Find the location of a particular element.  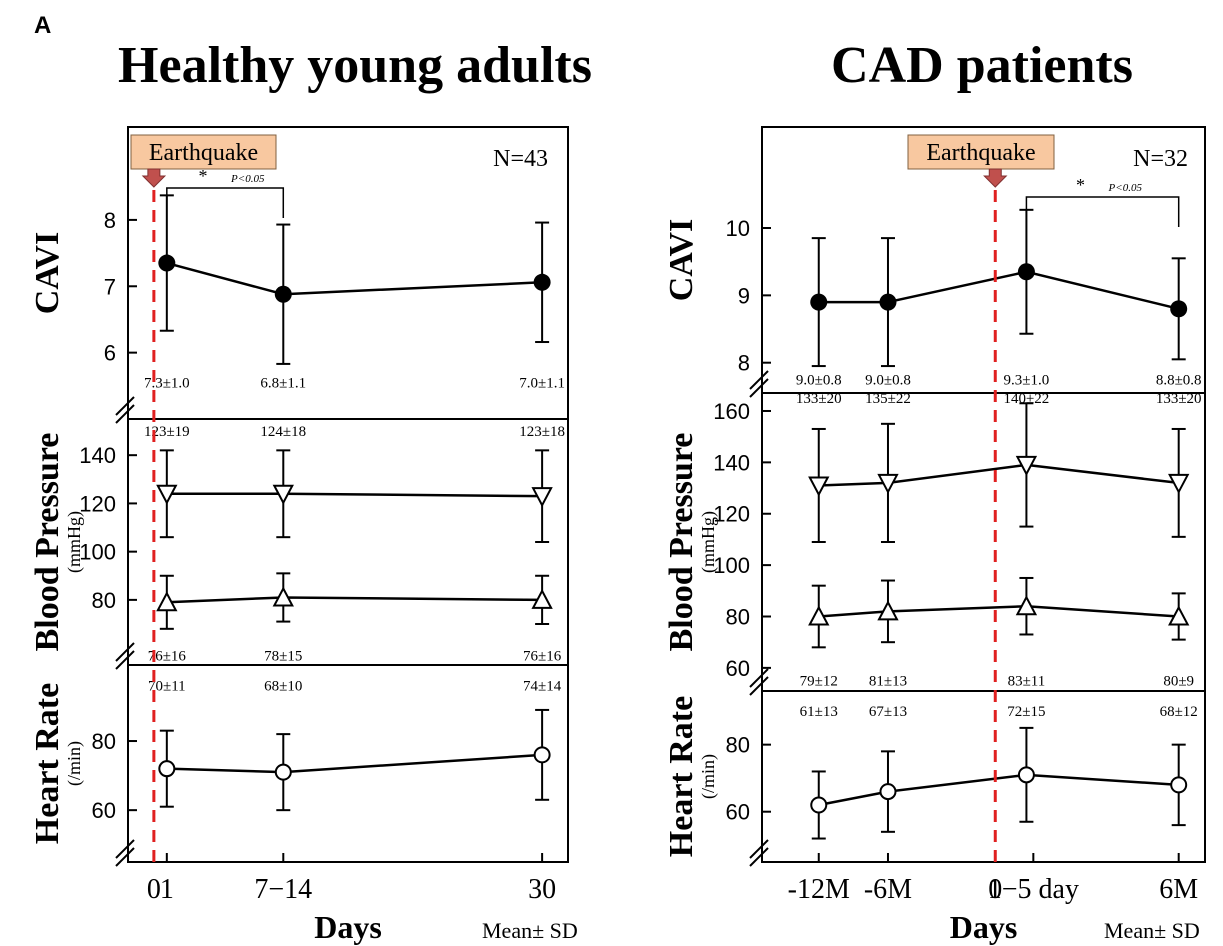

y-tick-label: 6 is located at coordinates (110, 353).